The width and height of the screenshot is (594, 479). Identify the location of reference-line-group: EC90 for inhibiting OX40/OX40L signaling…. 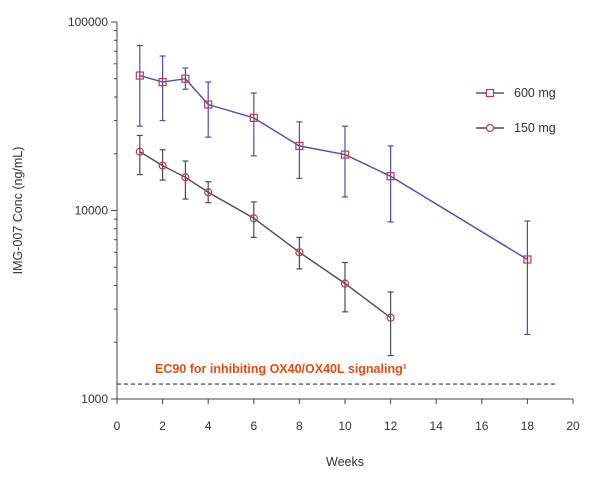
(336, 373).